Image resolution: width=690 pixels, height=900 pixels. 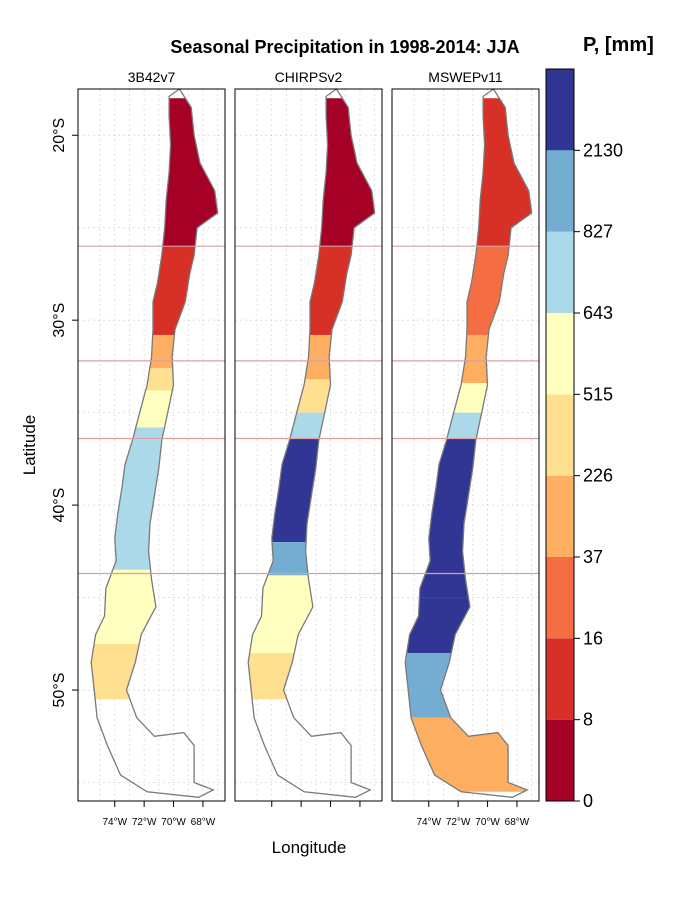 What do you see at coordinates (584, 439) in the screenshot?
I see `colorbar: 0 8 16 37 226 515 643 827 2130` at bounding box center [584, 439].